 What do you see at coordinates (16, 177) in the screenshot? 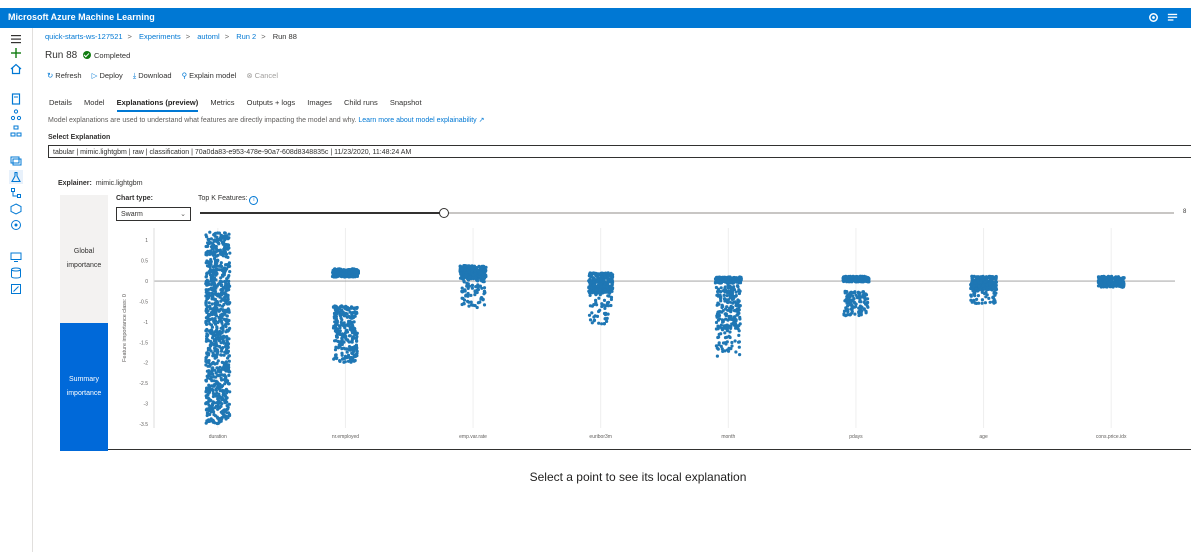
I see `experiments-icon` at bounding box center [16, 177].